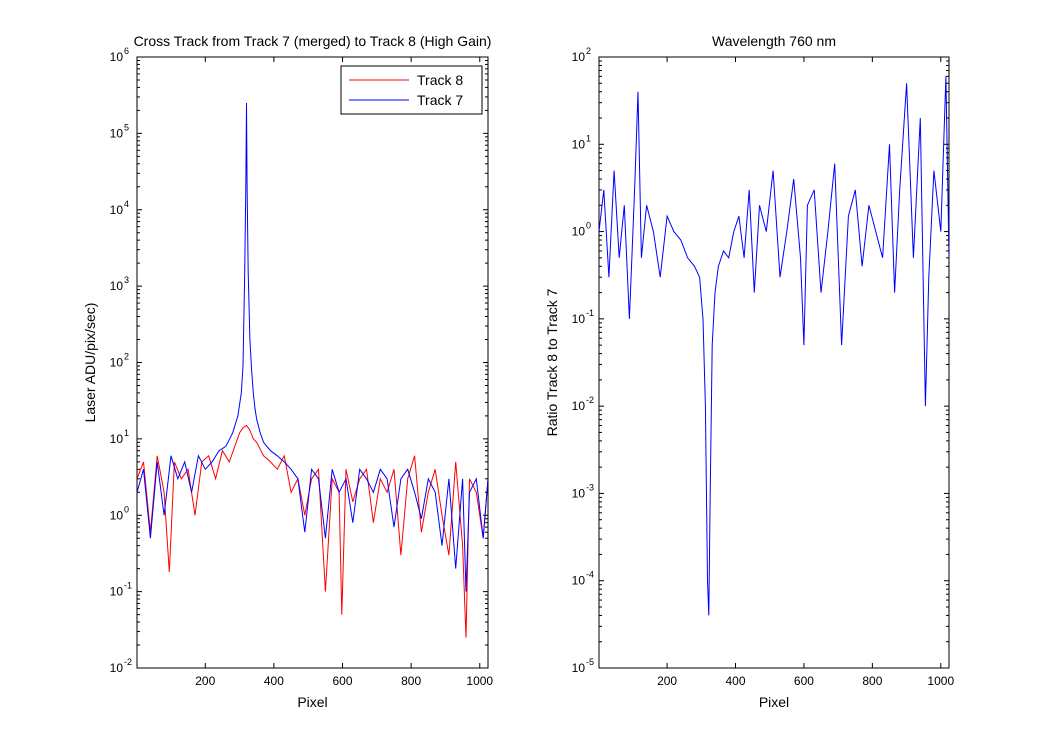 Image resolution: width=1050 pixels, height=755 pixels. I want to click on plot1-xtick-label: 1000, so click(479, 681).